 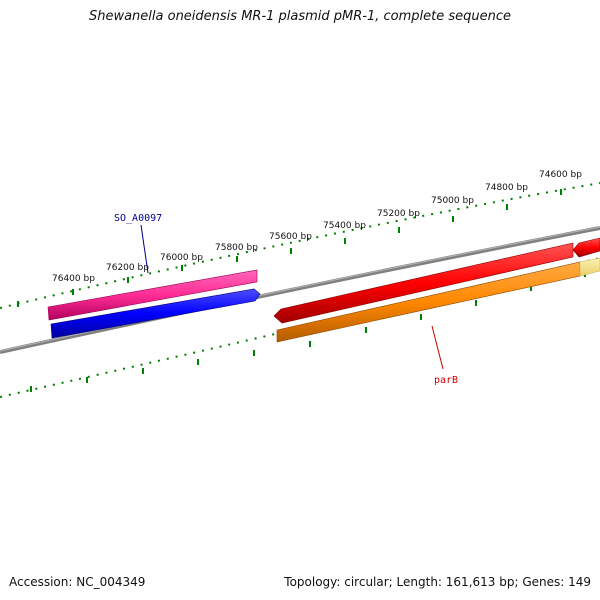 I want to click on tick-label-75600: 75600 bp, so click(x=290, y=237).